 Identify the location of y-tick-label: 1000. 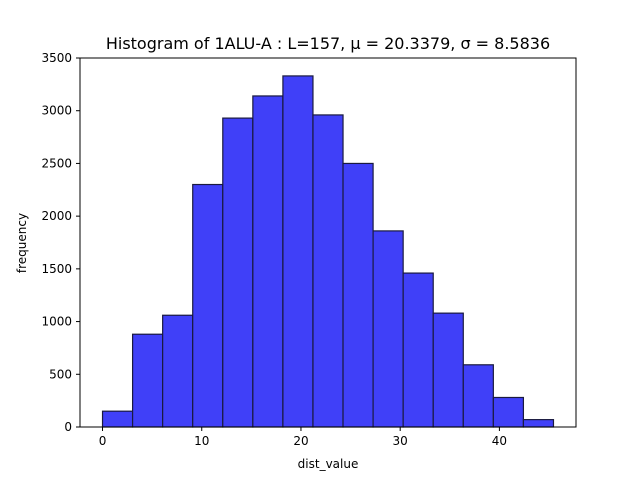
(56, 322).